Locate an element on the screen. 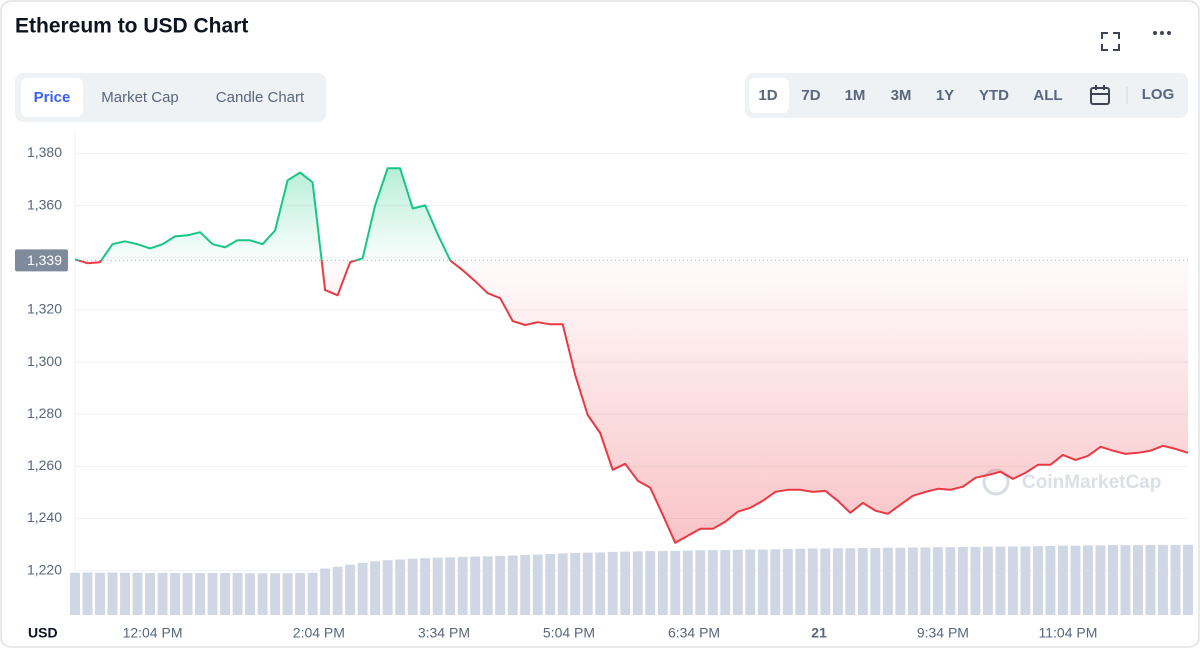 The height and width of the screenshot is (653, 1200). tab: Candle Chart is located at coordinates (260, 97).